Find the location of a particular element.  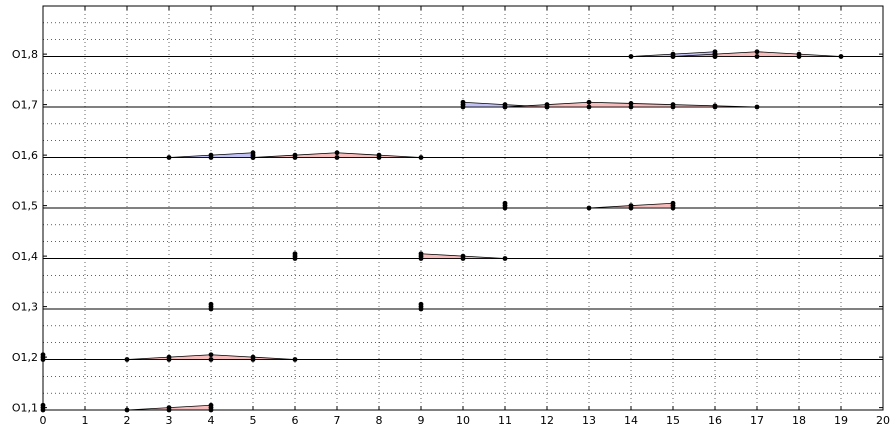

y-tick-label: O1,1 is located at coordinates (25, 408).